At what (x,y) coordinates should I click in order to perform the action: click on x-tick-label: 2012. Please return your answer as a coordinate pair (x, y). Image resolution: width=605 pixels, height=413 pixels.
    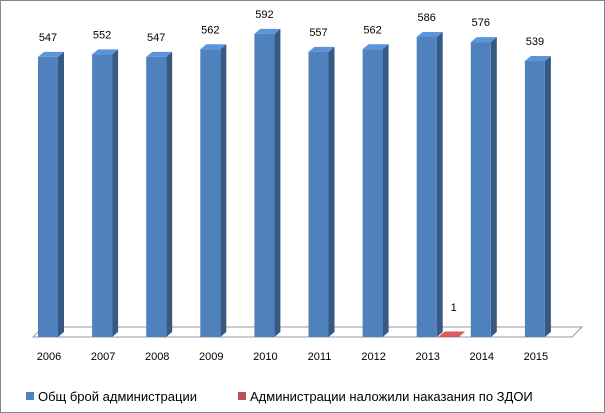
    Looking at the image, I should click on (373, 357).